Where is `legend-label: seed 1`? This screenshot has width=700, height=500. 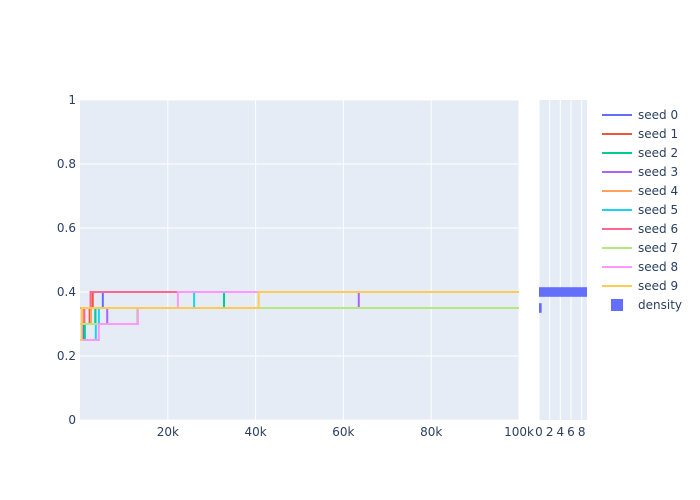
legend-label: seed 1 is located at coordinates (658, 134).